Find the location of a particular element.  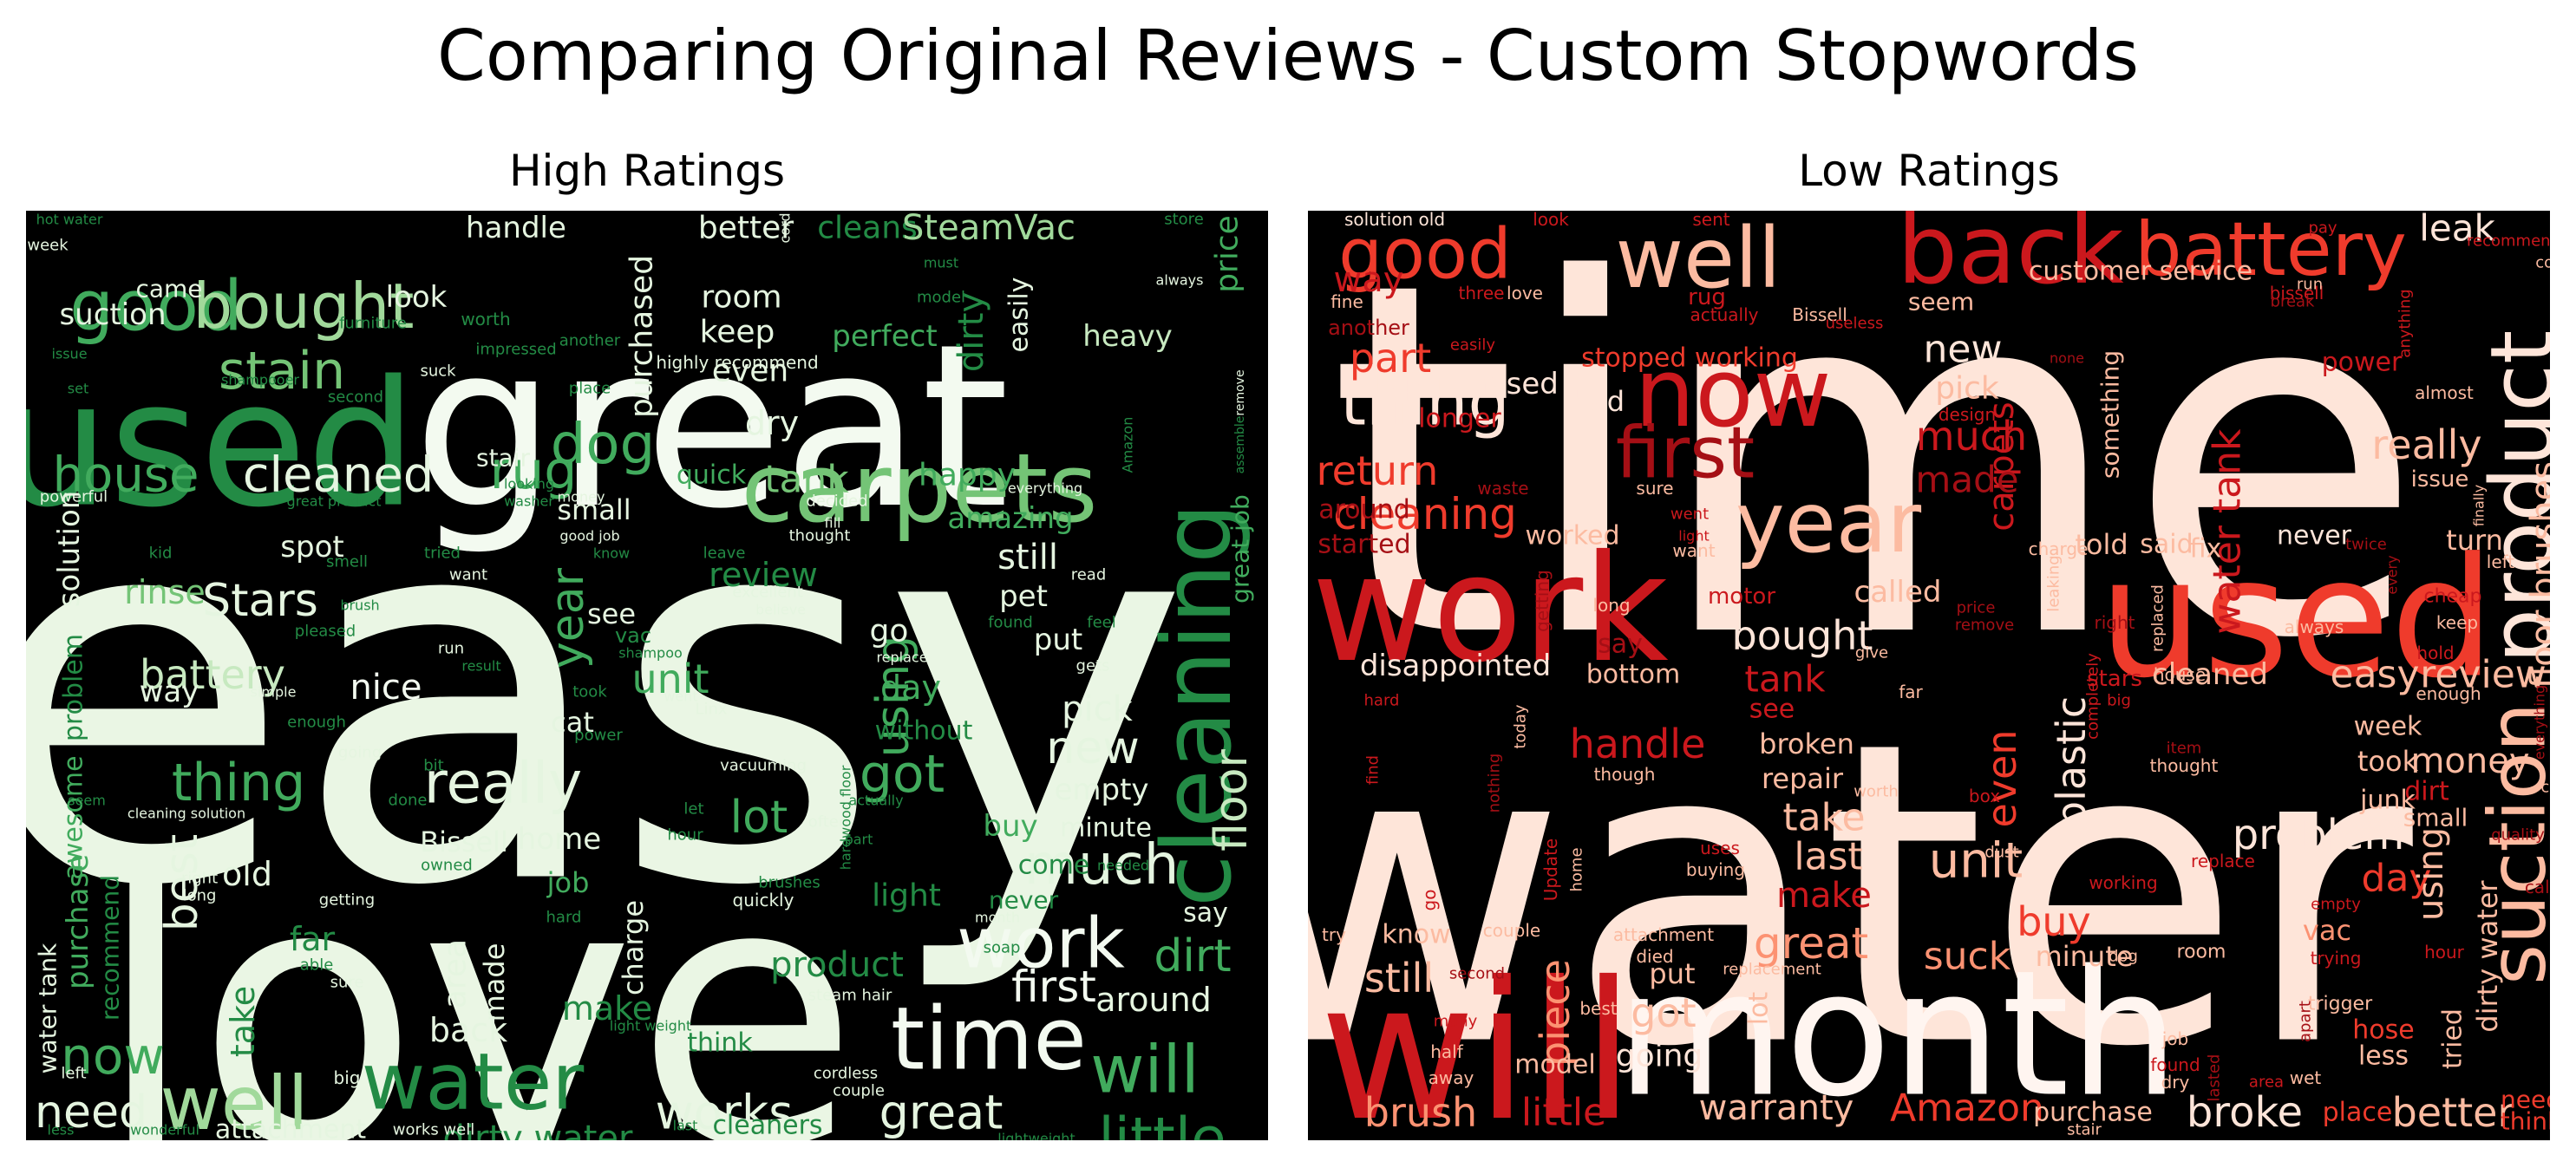

low-word: last is located at coordinates (1828, 857).